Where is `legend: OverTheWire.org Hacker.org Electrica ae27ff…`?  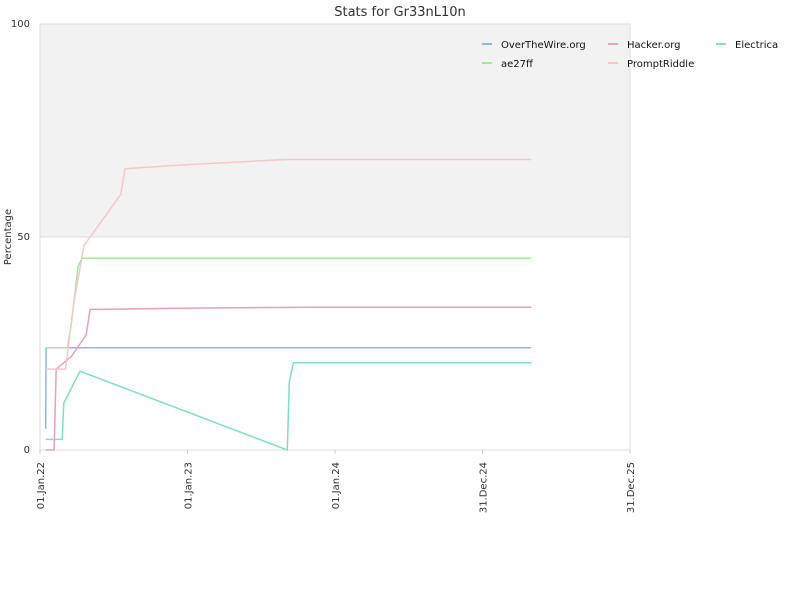 legend: OverTheWire.org Hacker.org Electrica ae27ff… is located at coordinates (630, 55).